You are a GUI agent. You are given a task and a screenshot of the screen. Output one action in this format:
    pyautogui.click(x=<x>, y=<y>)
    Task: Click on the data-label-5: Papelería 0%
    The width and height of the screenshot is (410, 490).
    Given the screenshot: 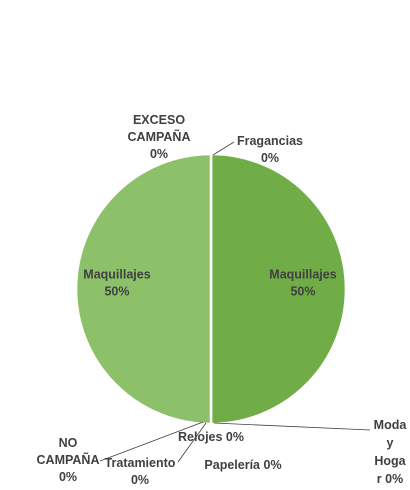 What is the action you would take?
    pyautogui.click(x=242, y=465)
    